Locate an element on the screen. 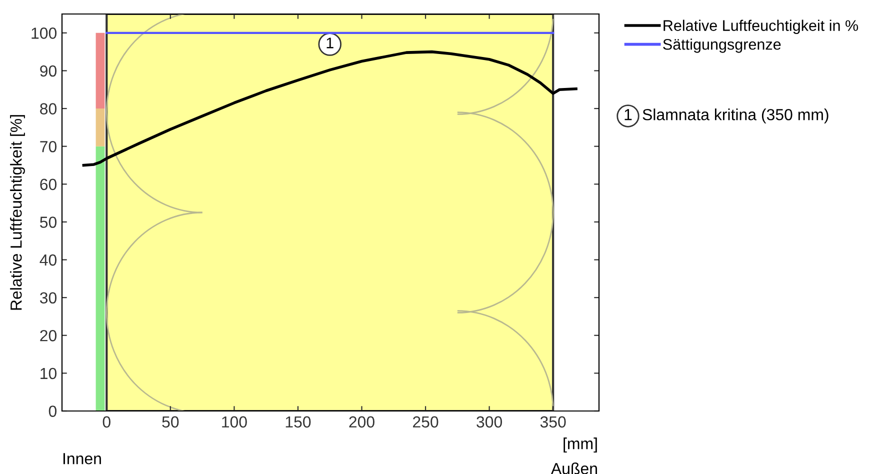 Image resolution: width=891 pixels, height=474 pixels. legend-label: Relative Luftfeuchtigkeit in % is located at coordinates (761, 27).